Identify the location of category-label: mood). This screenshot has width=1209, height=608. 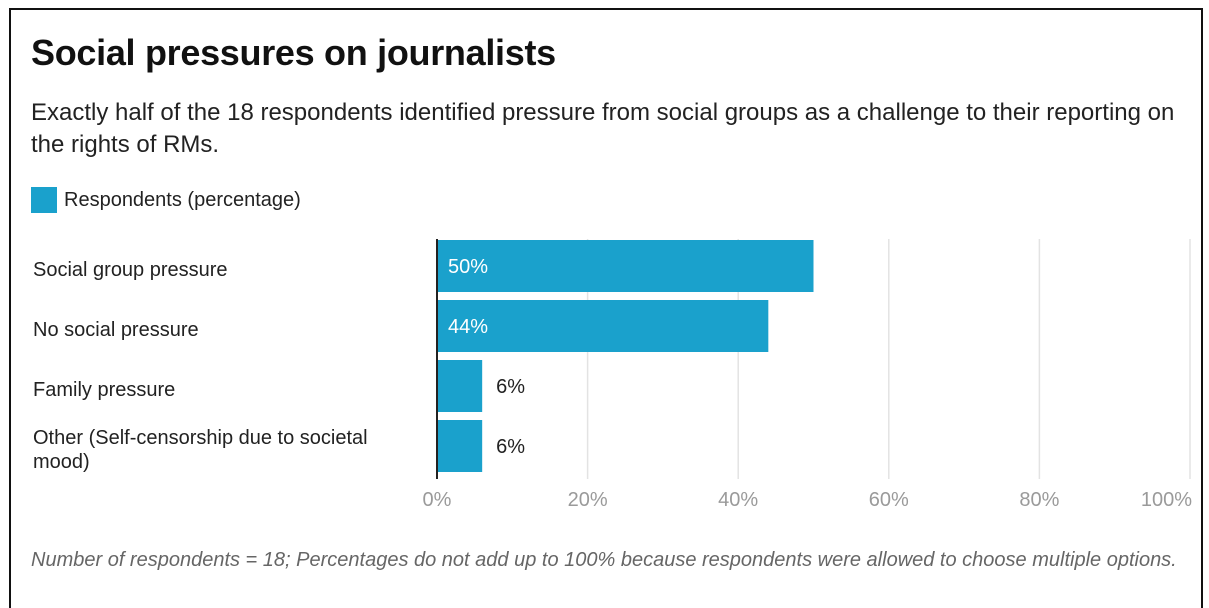
(61, 462).